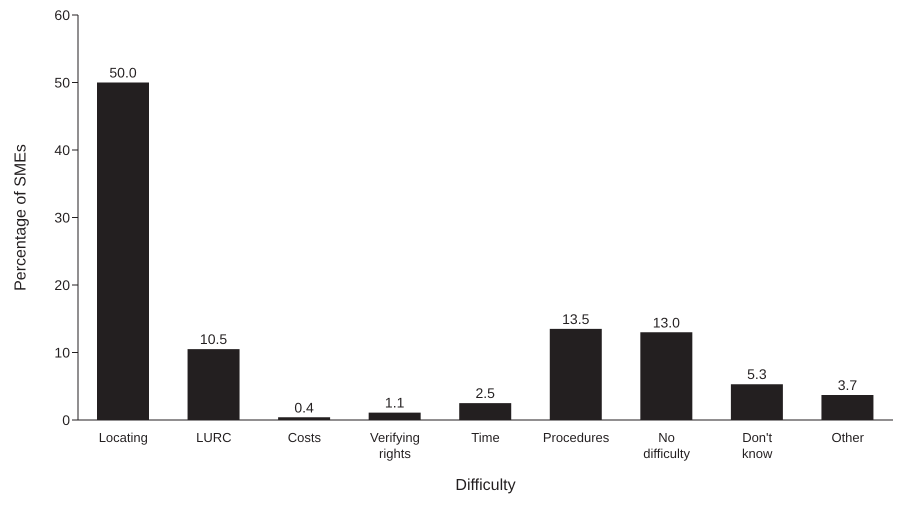 This screenshot has height=519, width=906. I want to click on data-label: 50.0, so click(123, 72).